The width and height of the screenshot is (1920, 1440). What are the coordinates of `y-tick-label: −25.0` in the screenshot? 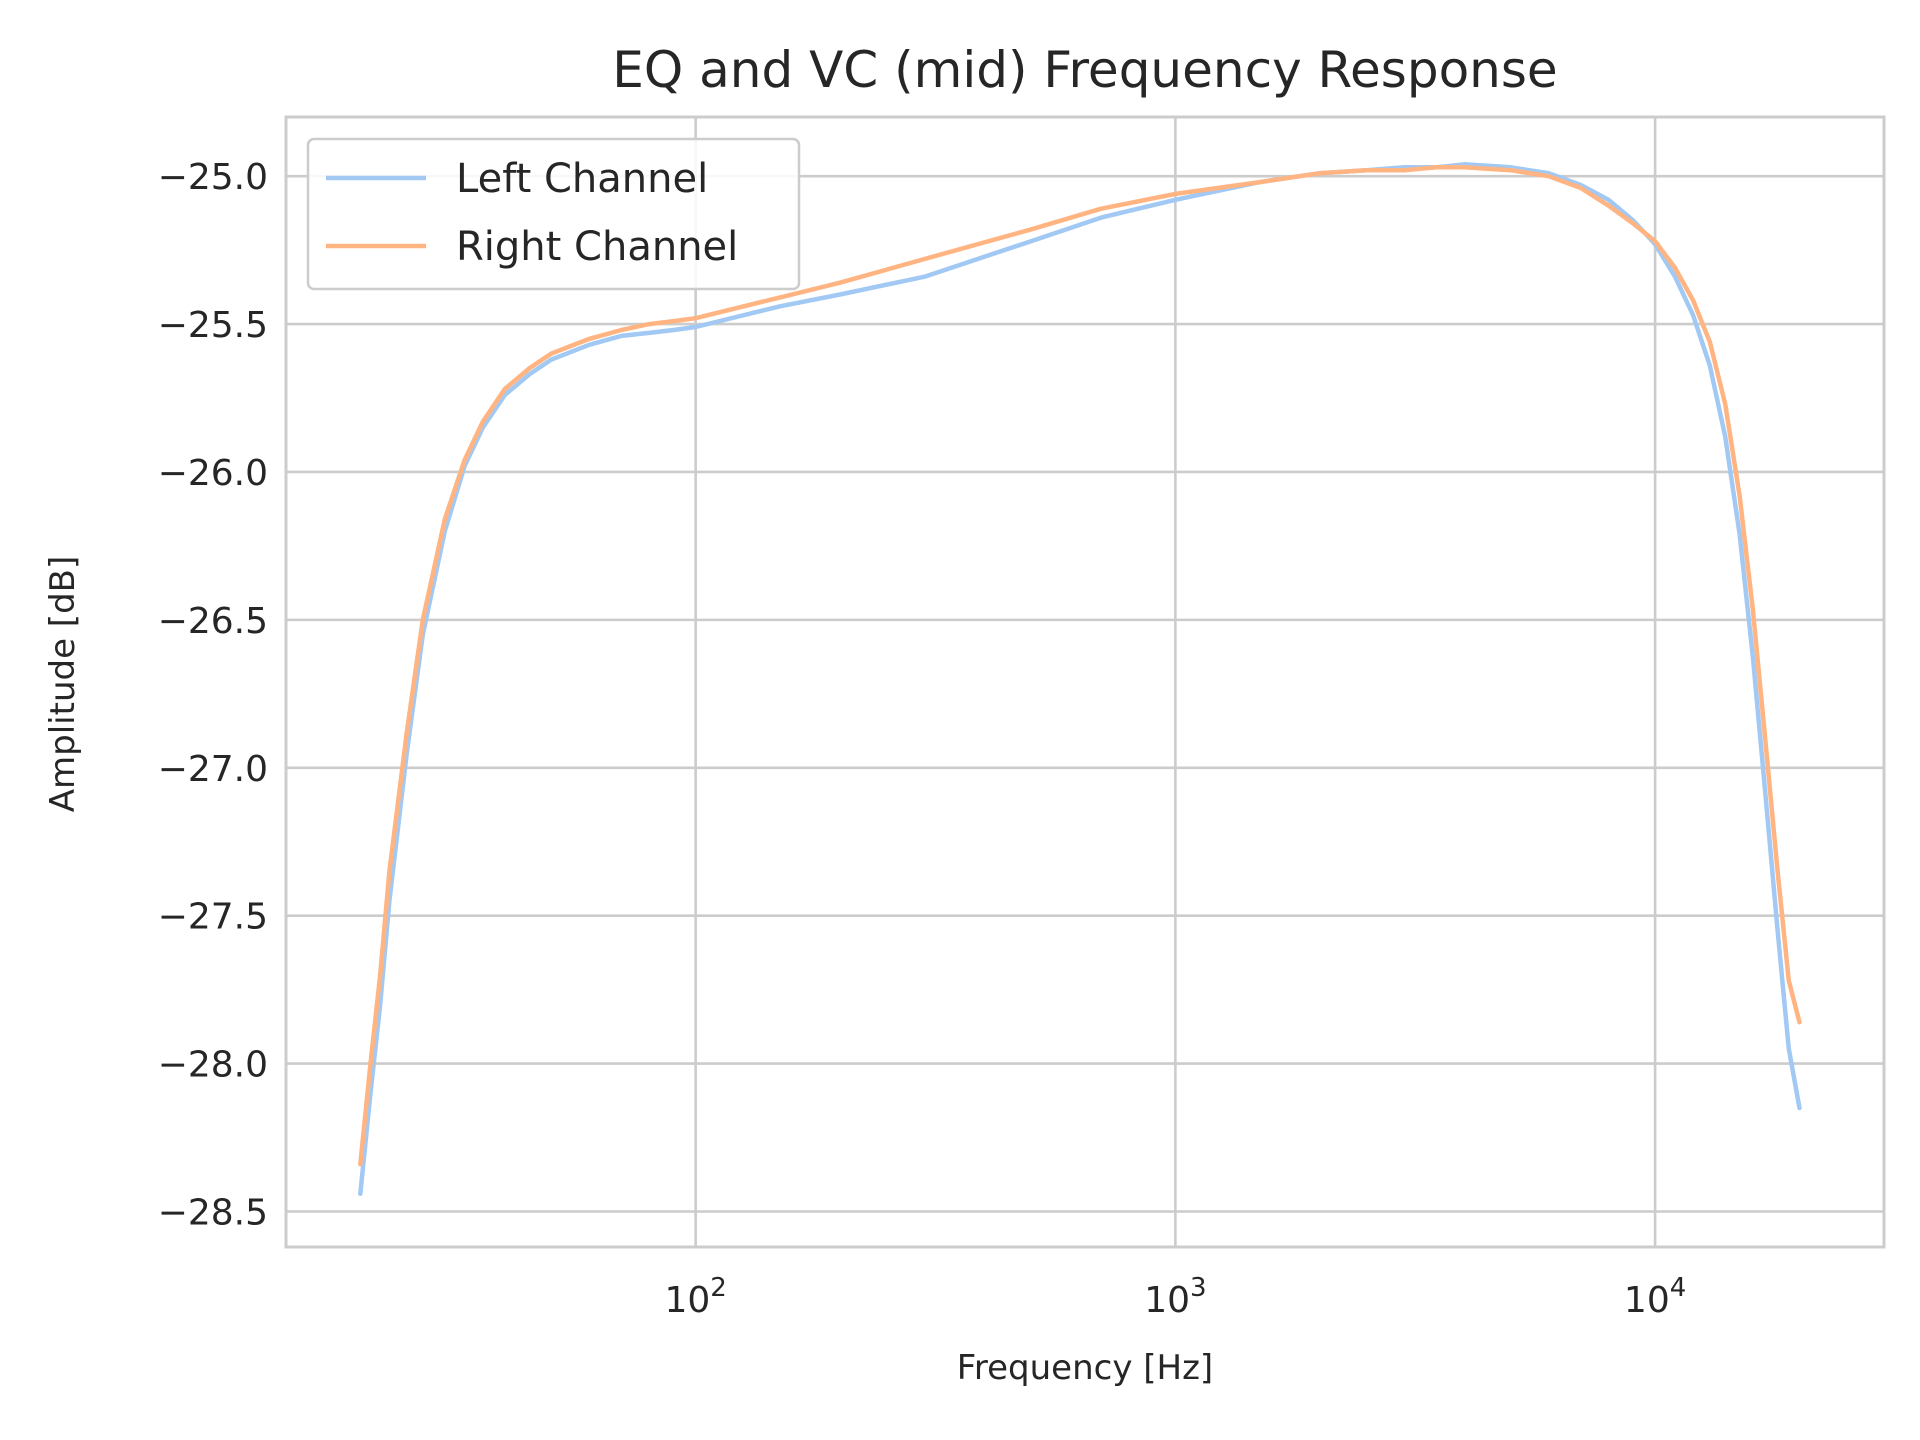 It's located at (213, 177).